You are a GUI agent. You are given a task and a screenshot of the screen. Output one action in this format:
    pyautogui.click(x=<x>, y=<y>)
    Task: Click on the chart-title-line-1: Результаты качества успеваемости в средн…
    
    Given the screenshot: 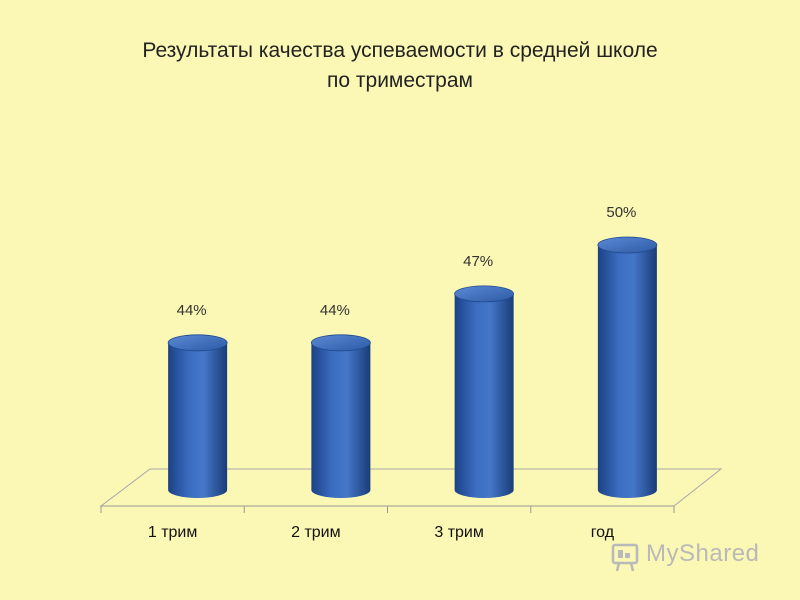 What is the action you would take?
    pyautogui.click(x=400, y=50)
    